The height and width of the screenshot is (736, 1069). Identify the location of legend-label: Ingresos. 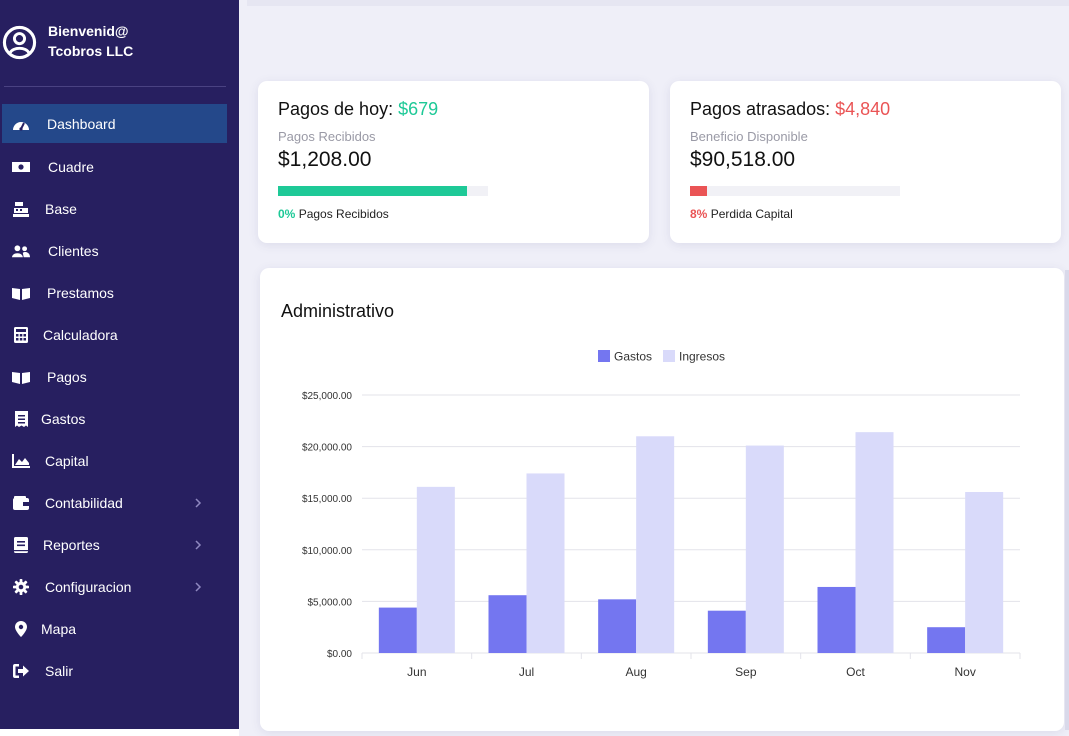
(702, 357).